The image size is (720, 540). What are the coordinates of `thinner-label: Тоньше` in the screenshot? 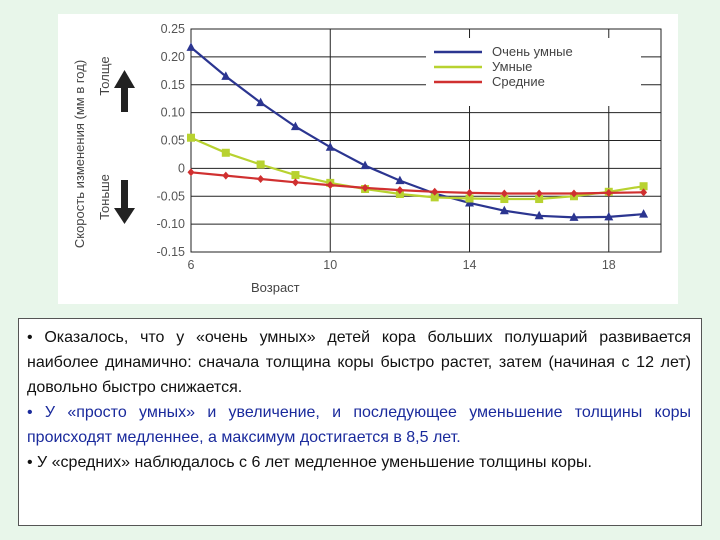 It's located at (104, 197).